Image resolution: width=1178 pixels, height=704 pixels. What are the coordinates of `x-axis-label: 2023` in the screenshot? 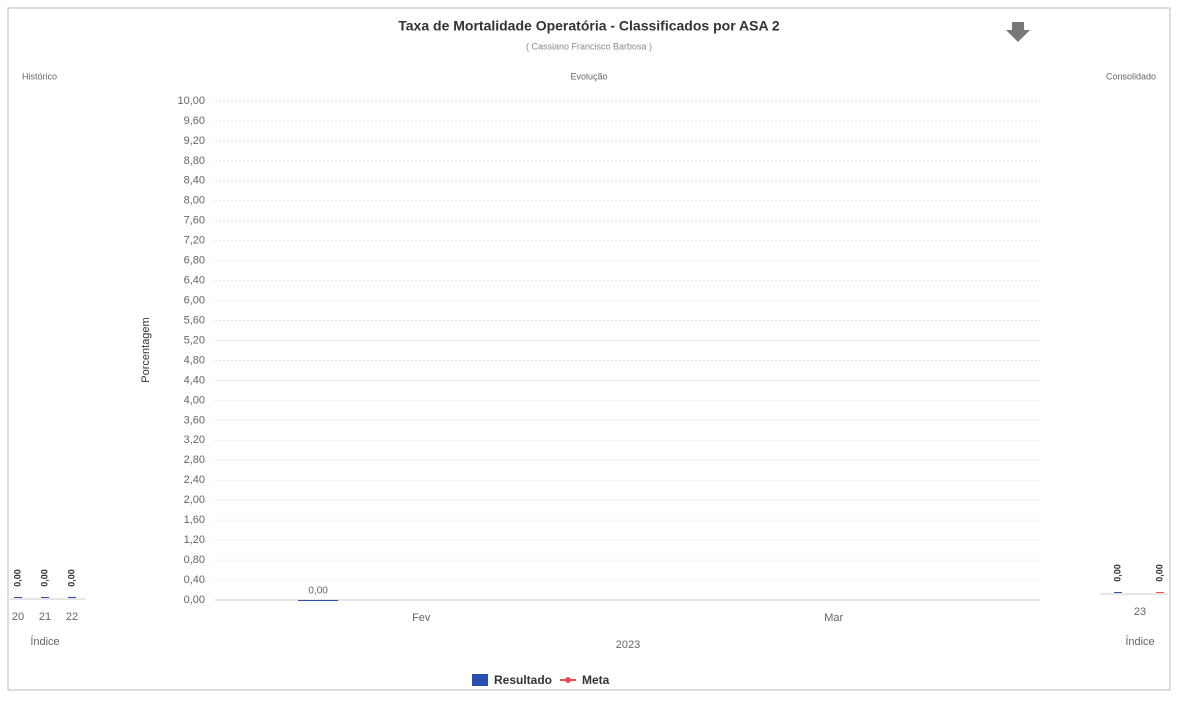 It's located at (628, 645).